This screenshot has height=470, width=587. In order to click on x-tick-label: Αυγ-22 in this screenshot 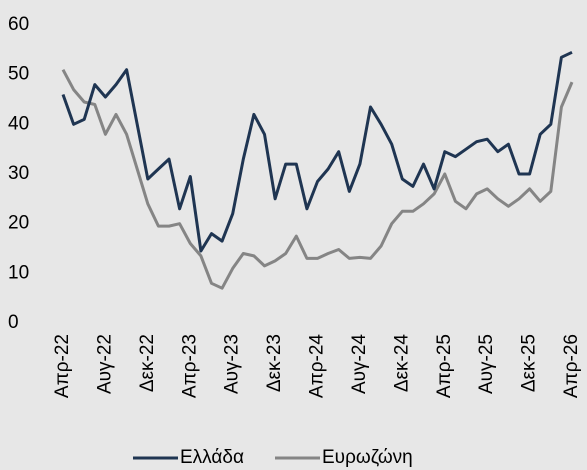, I will do `click(104, 364)`.